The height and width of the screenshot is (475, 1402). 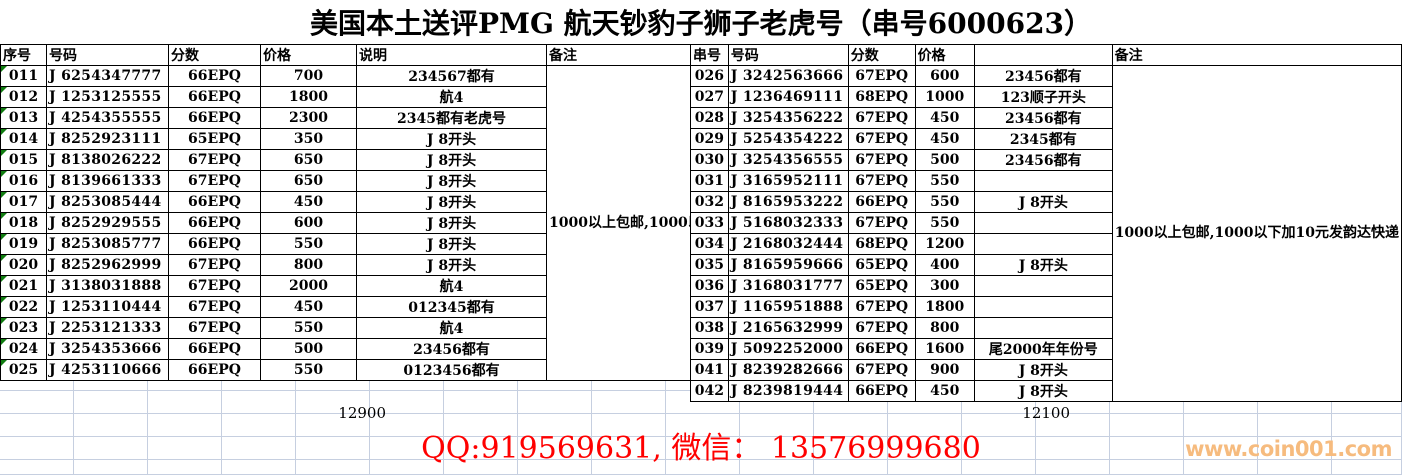 What do you see at coordinates (788, 202) in the screenshot?
I see `cell-note-number: J 8165953222` at bounding box center [788, 202].